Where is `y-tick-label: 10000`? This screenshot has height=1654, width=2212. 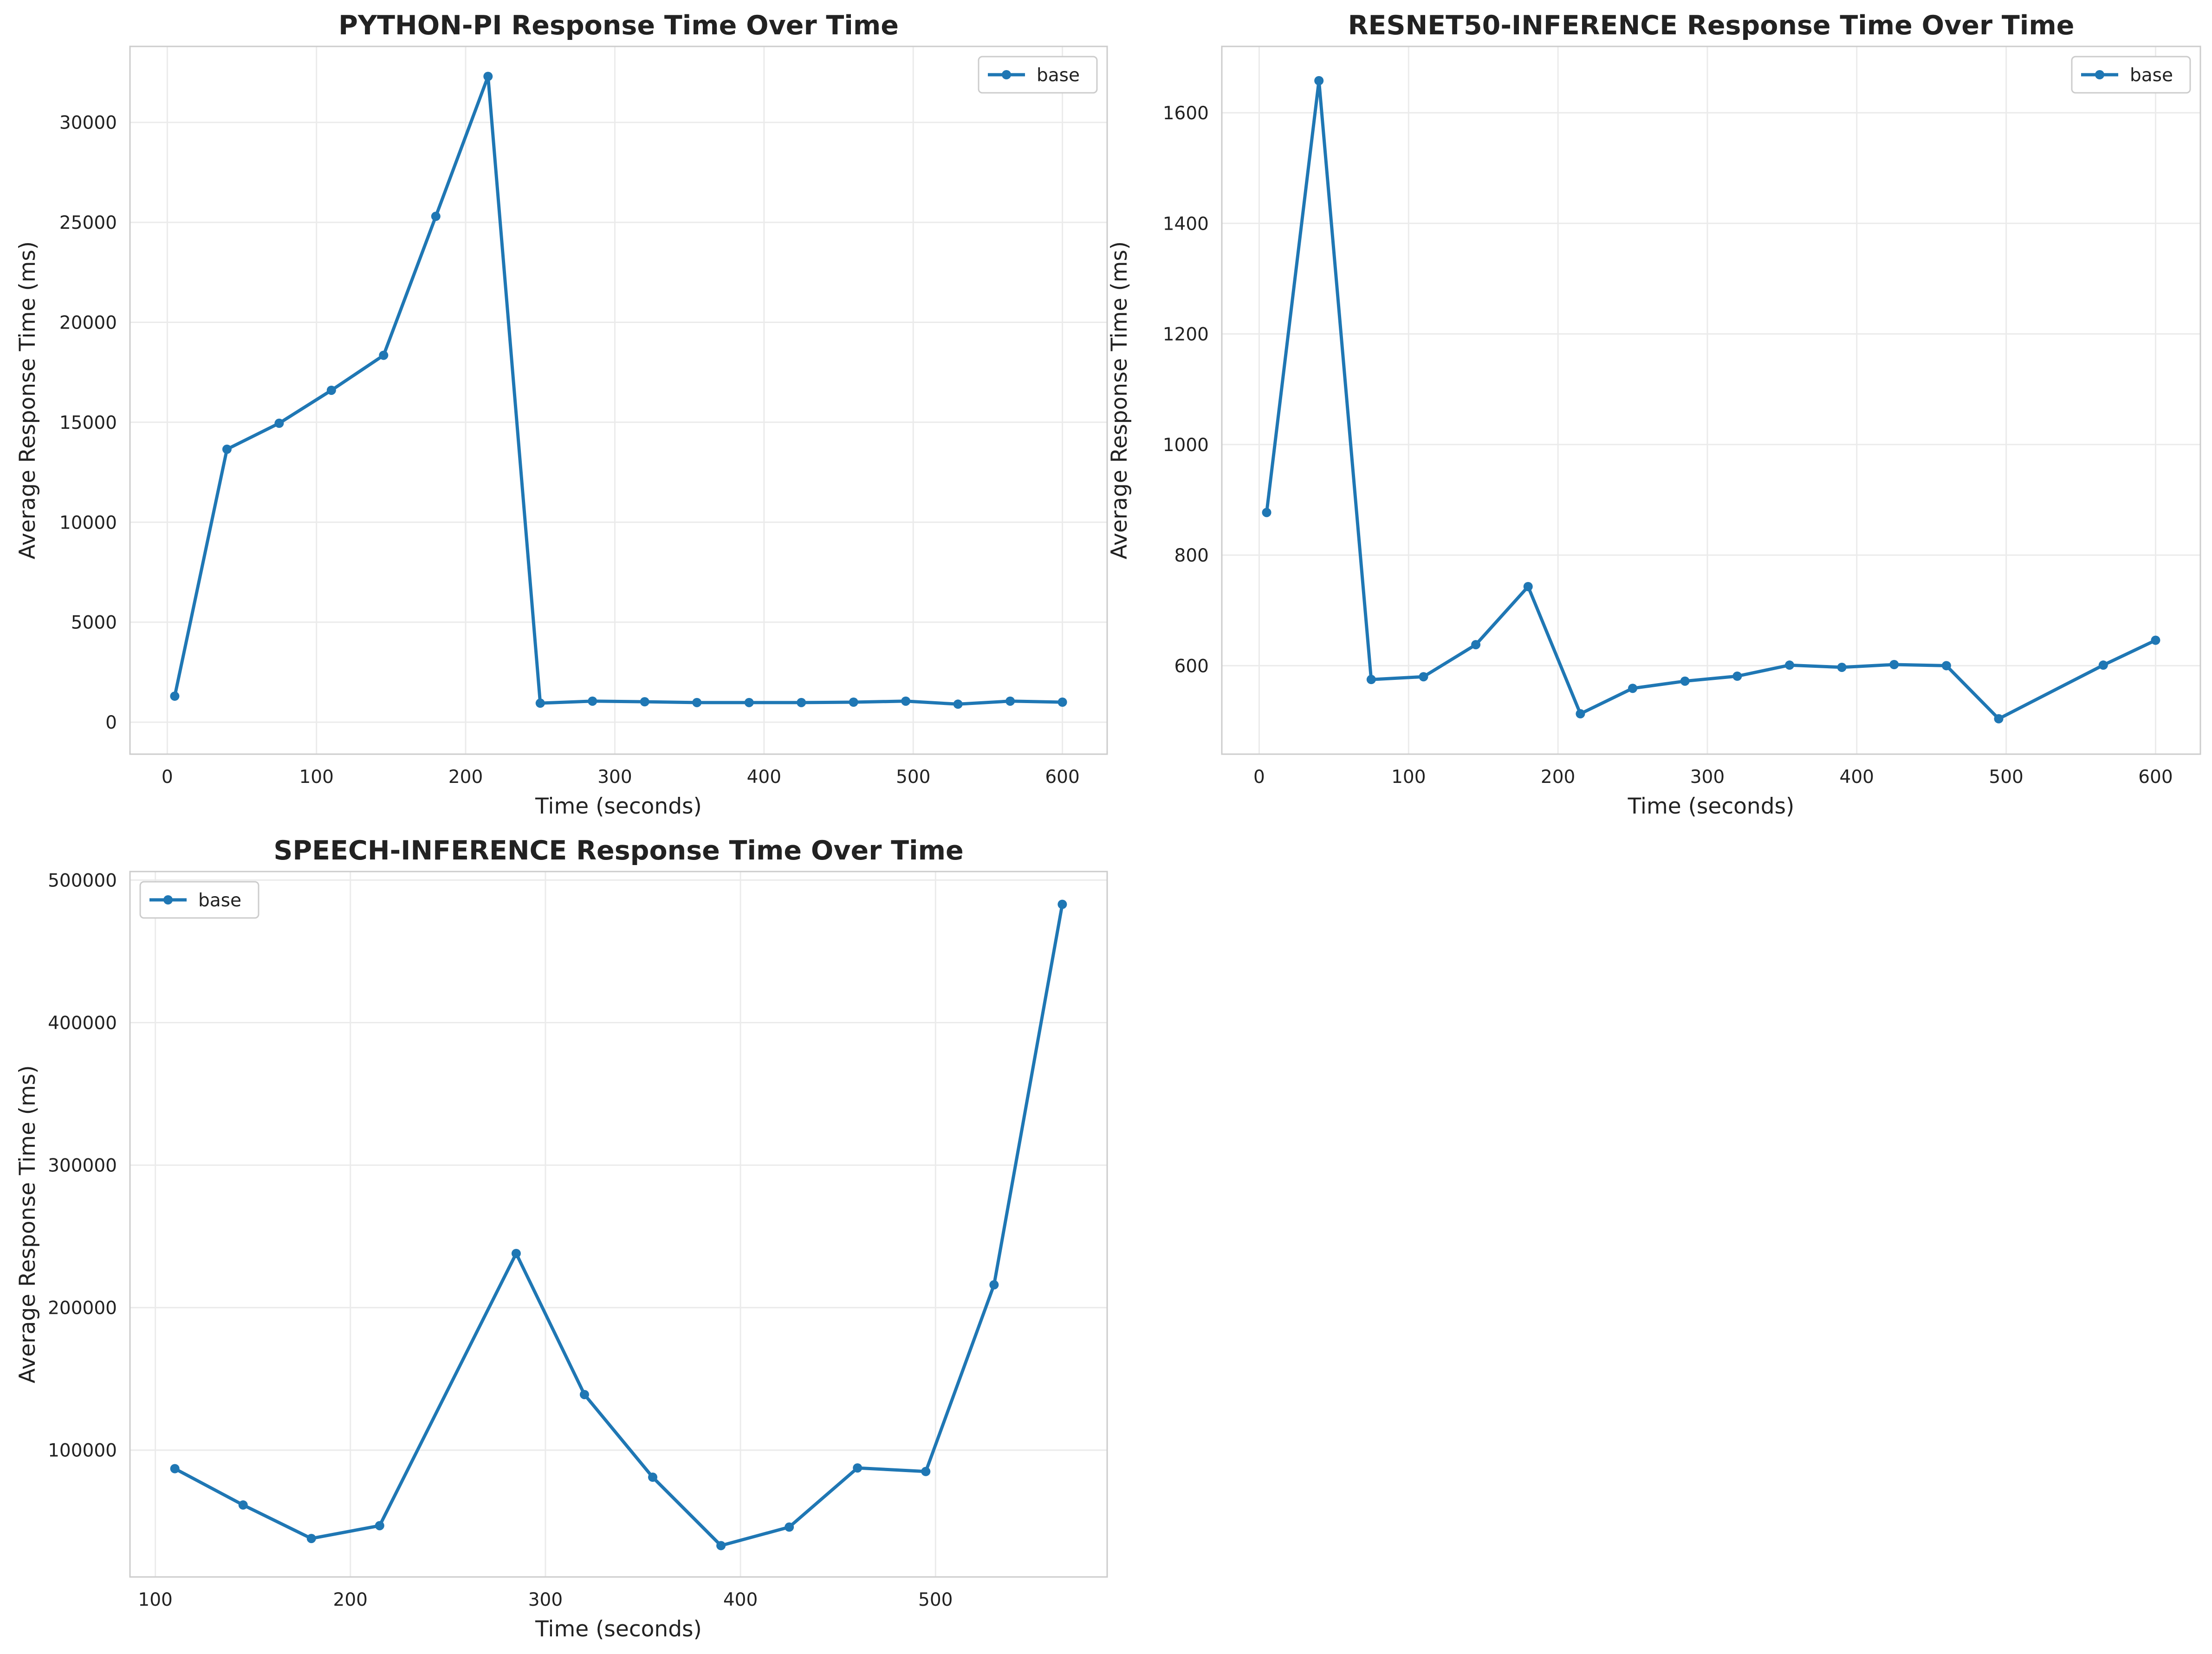 y-tick-label: 10000 is located at coordinates (88, 522).